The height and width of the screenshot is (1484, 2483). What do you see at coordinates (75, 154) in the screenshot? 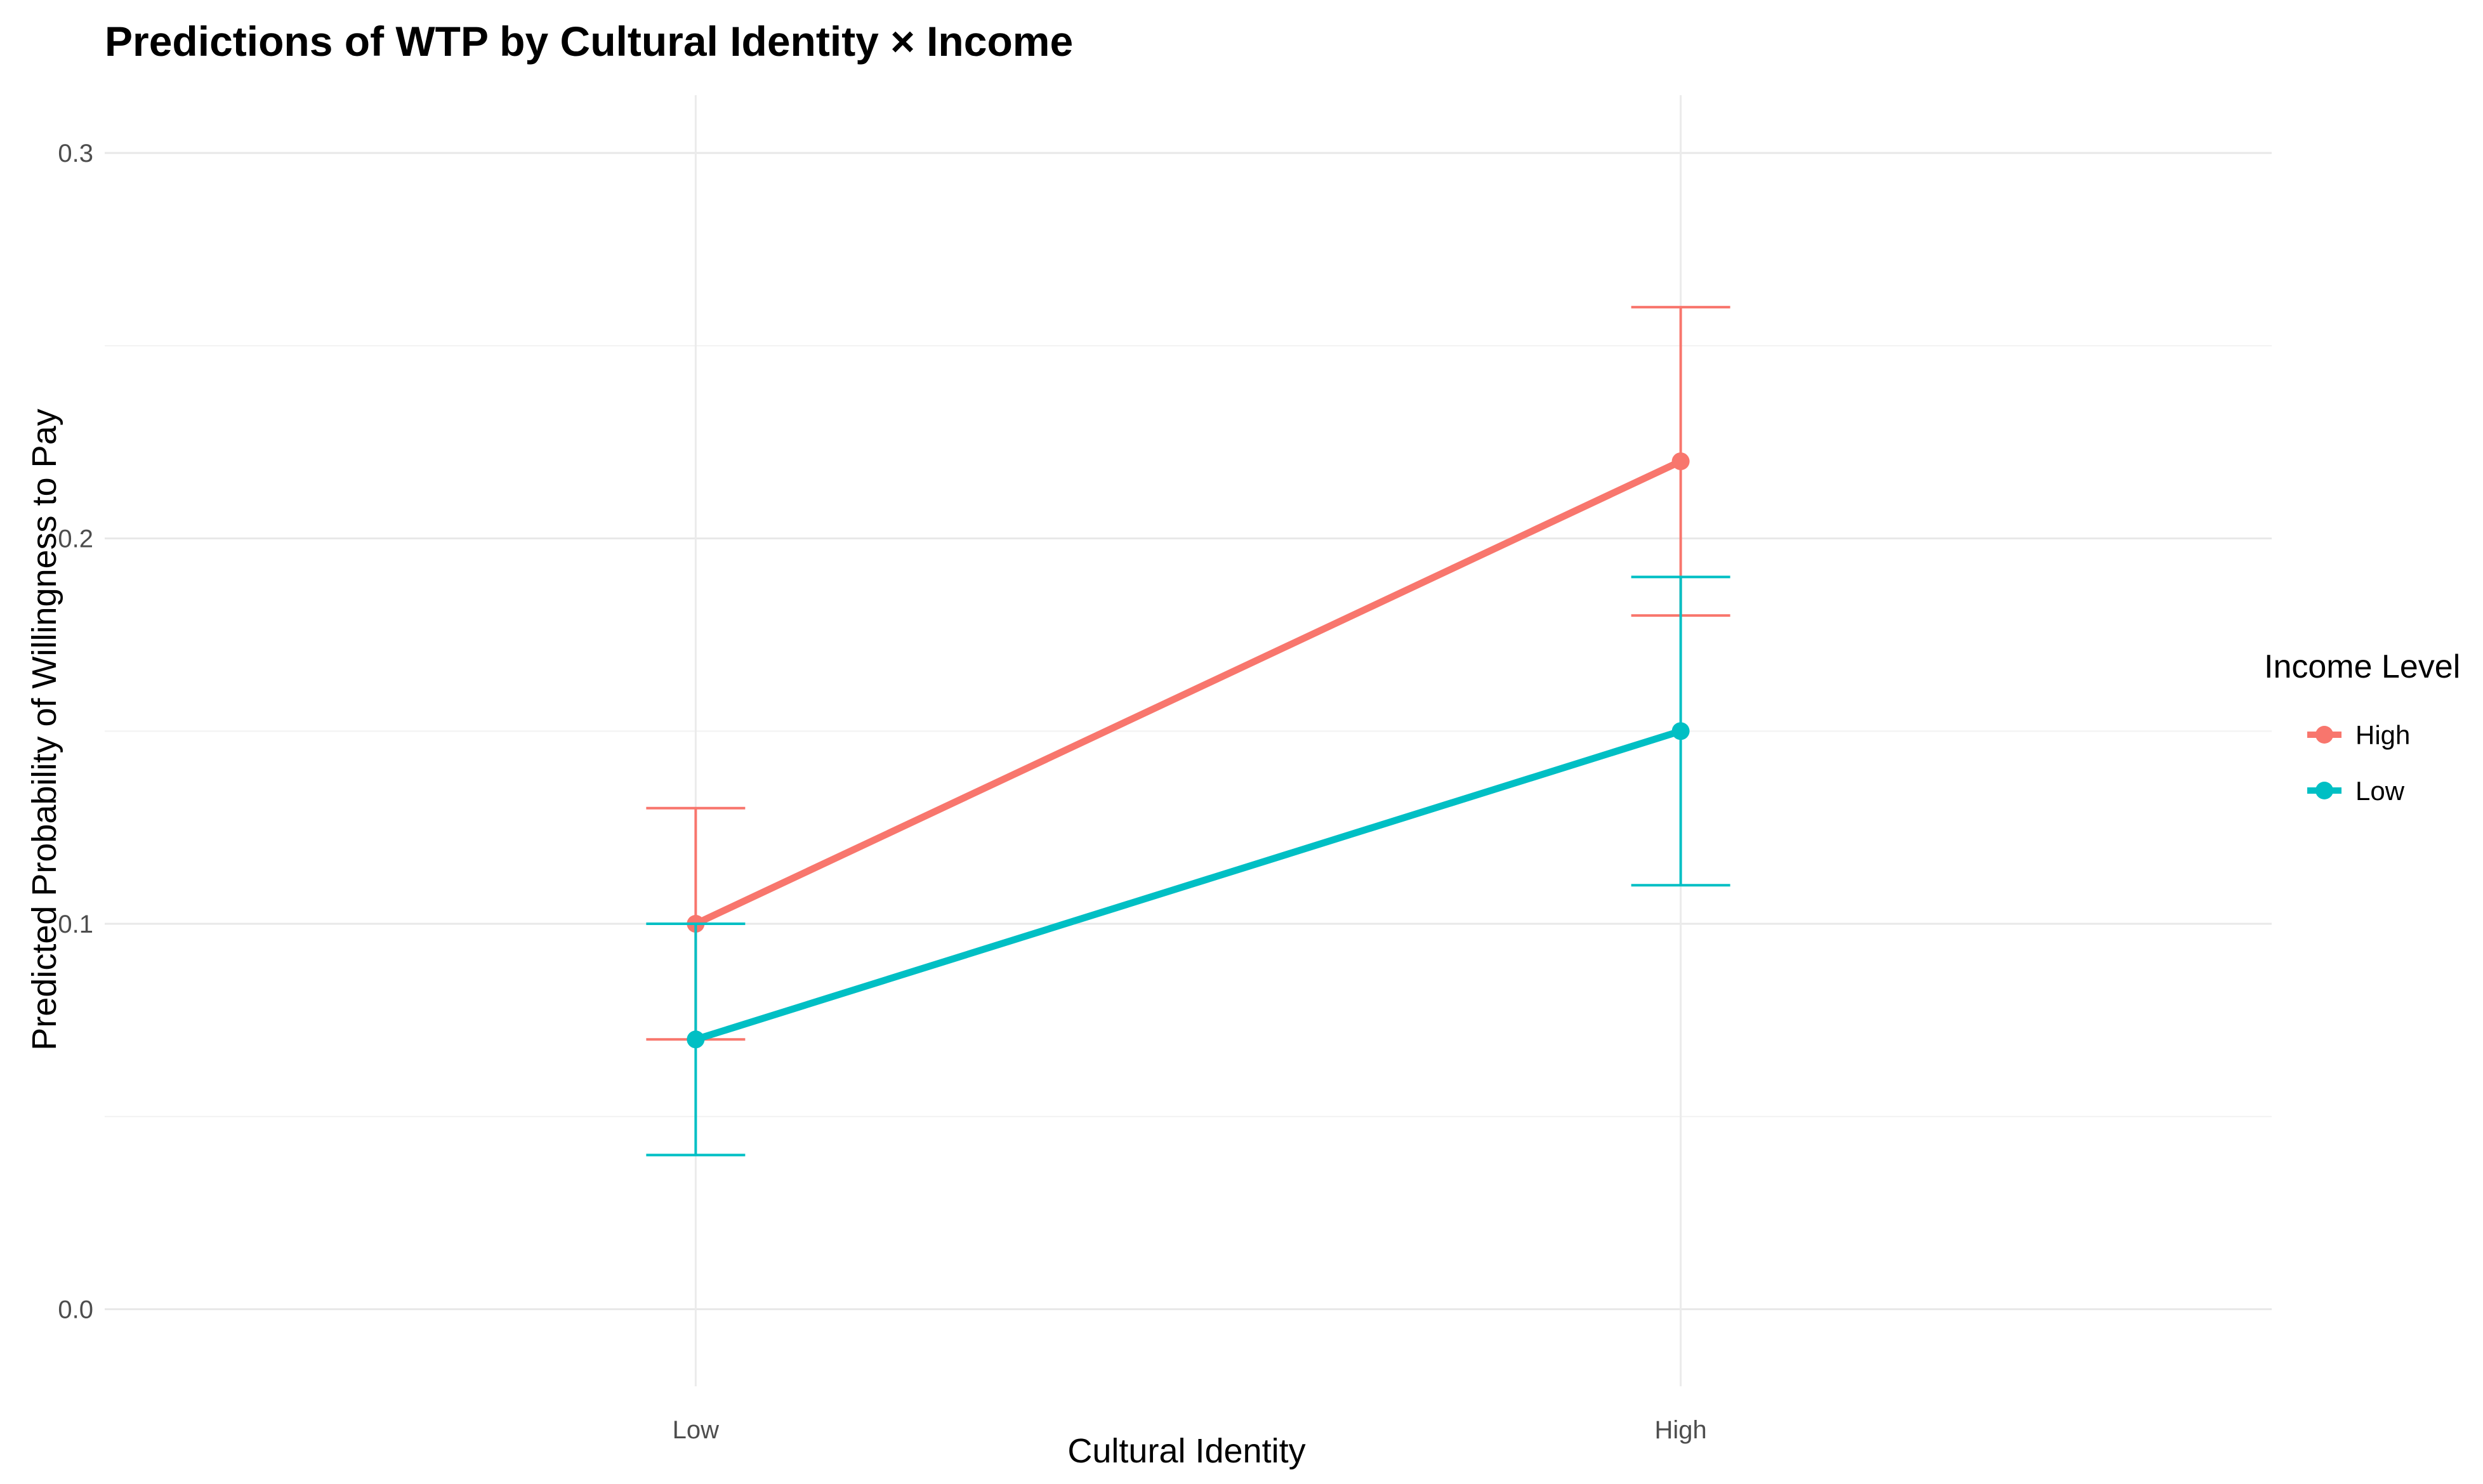
I see `y-tick-label: 0.3` at bounding box center [75, 154].